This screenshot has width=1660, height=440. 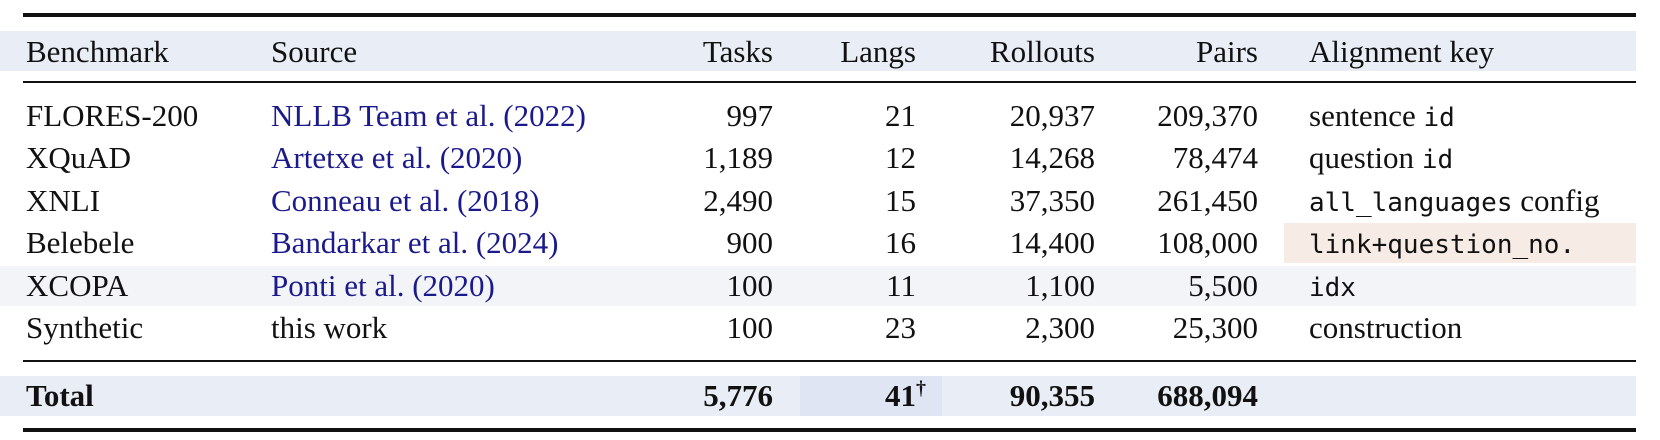 I want to click on header-band, so click(x=818, y=51).